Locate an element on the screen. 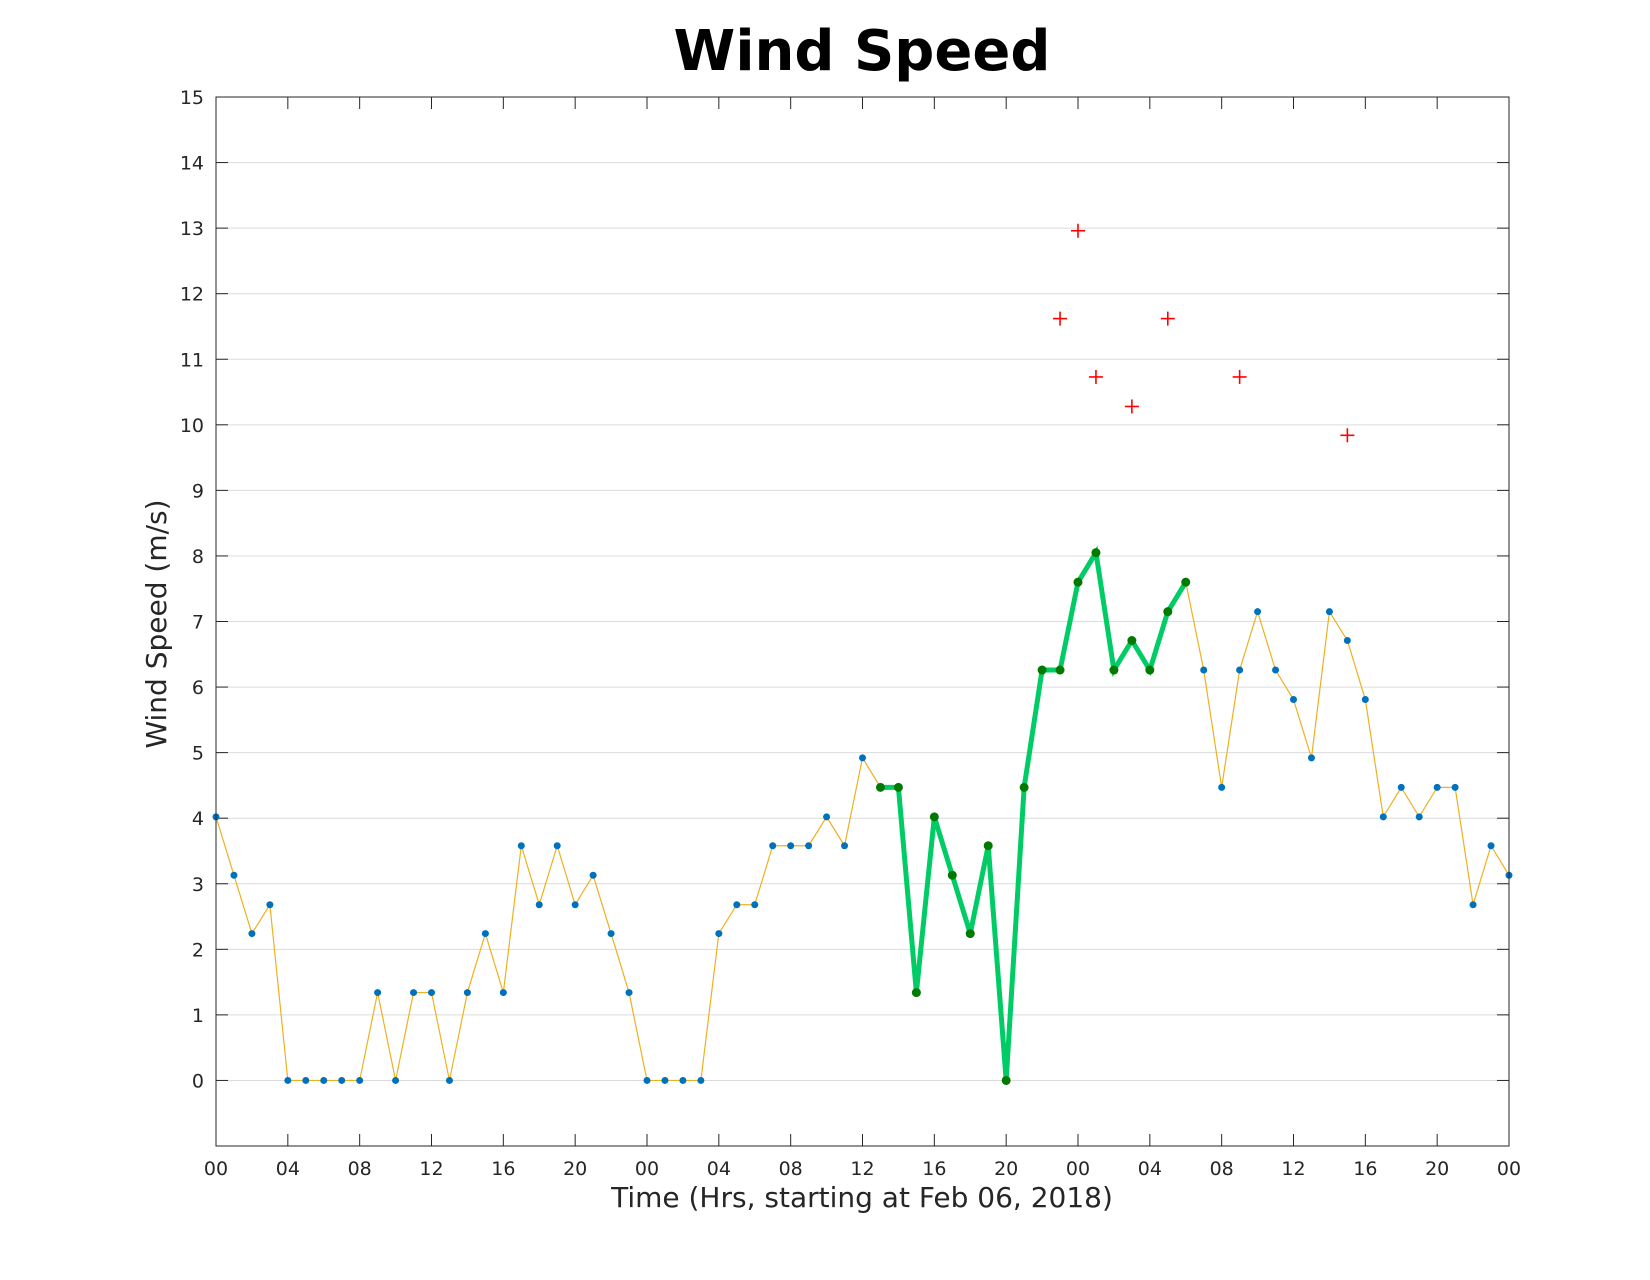 This screenshot has width=1650, height=1280. y-tick-label: 14 is located at coordinates (192, 164).